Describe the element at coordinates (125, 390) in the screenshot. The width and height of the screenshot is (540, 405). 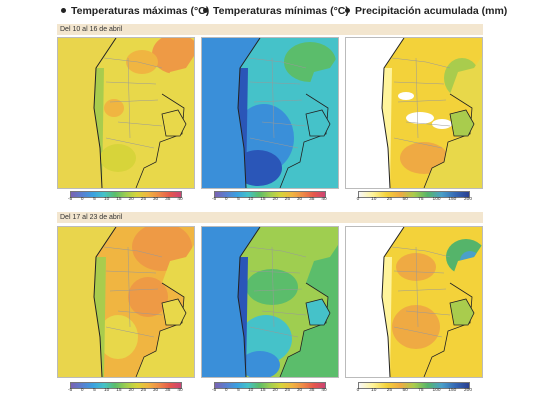
I see `temp-scale-max-2: -5 0 5 10 15 20 25 30 35 40` at that location.